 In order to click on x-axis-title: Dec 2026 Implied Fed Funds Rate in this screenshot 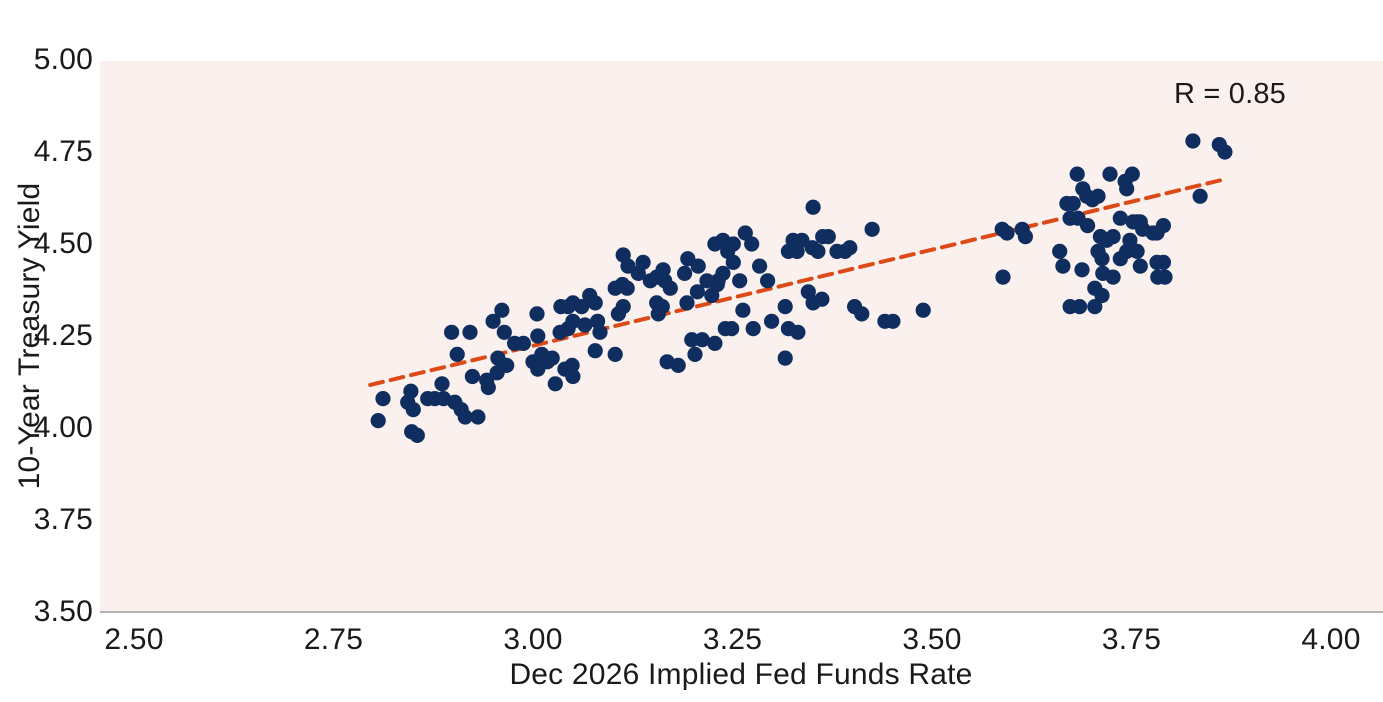, I will do `click(741, 674)`.